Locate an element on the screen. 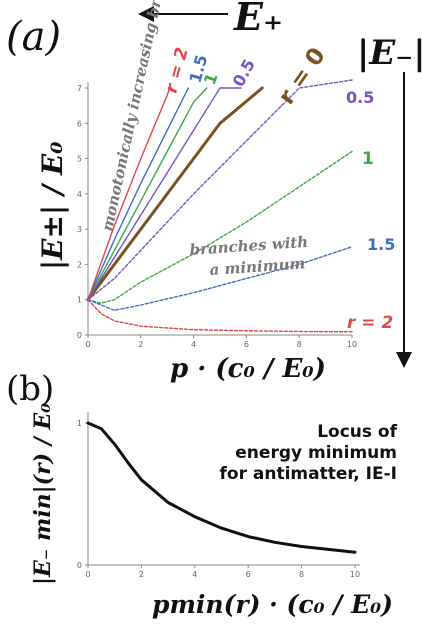  curve-label-r05-right: 0.5 is located at coordinates (360, 97).